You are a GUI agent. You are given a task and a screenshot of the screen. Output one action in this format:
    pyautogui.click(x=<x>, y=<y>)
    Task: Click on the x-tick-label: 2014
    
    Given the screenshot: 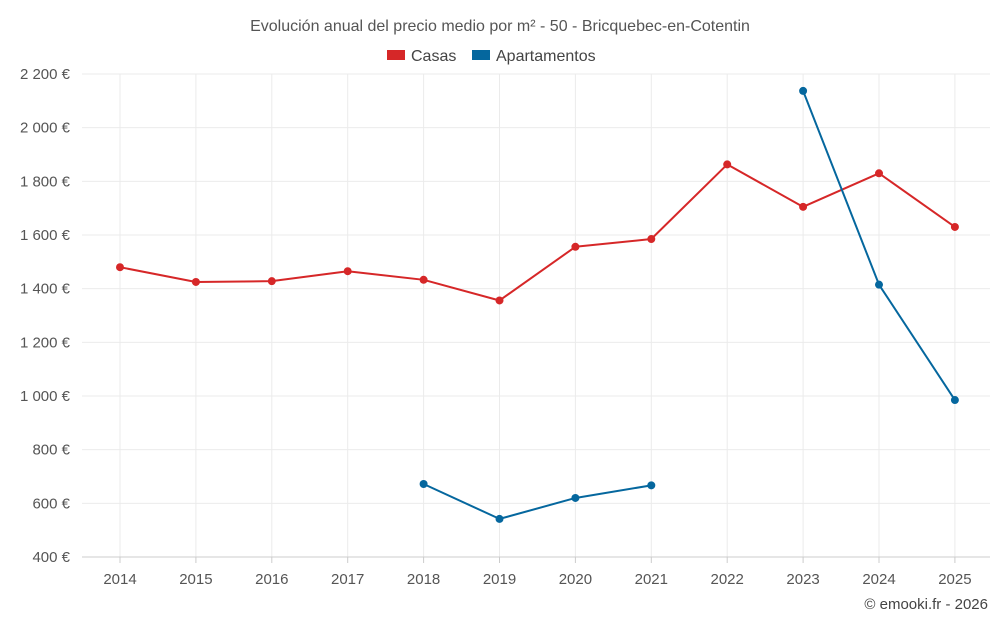 What is the action you would take?
    pyautogui.click(x=119, y=579)
    